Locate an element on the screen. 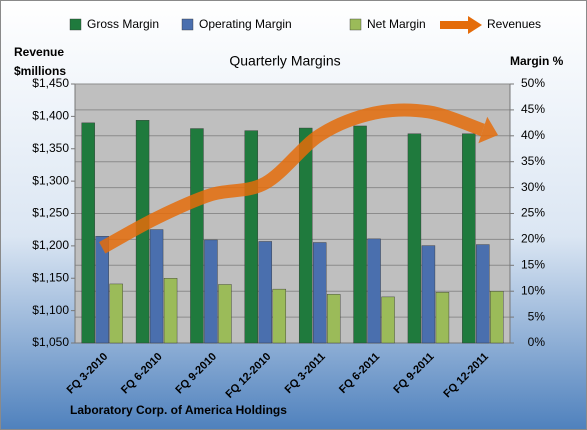  y2-tick-label: 25% is located at coordinates (533, 213).